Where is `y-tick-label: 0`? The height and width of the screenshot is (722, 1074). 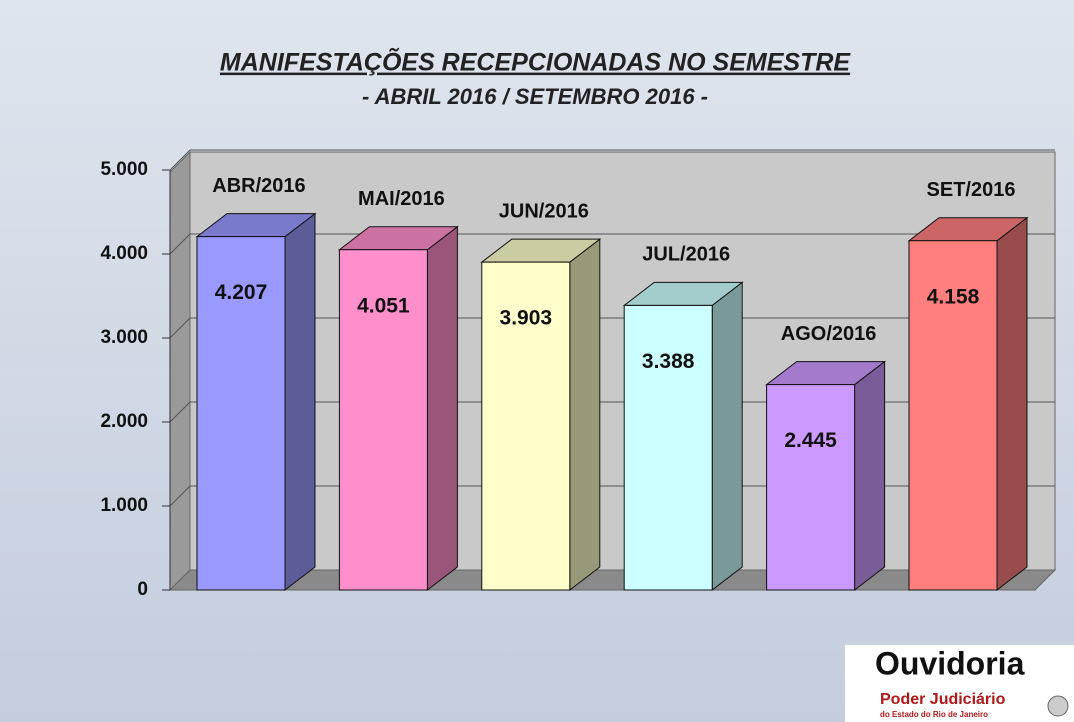 y-tick-label: 0 is located at coordinates (142, 589).